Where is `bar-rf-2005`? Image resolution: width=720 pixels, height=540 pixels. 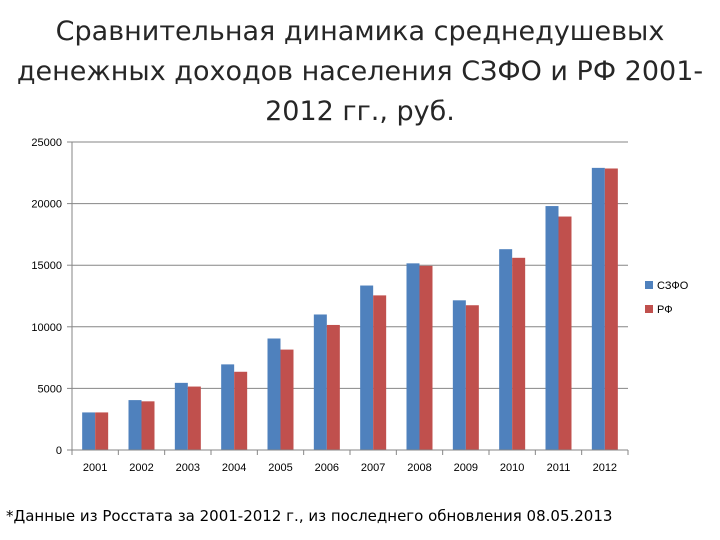
bar-rf-2005 is located at coordinates (287, 399).